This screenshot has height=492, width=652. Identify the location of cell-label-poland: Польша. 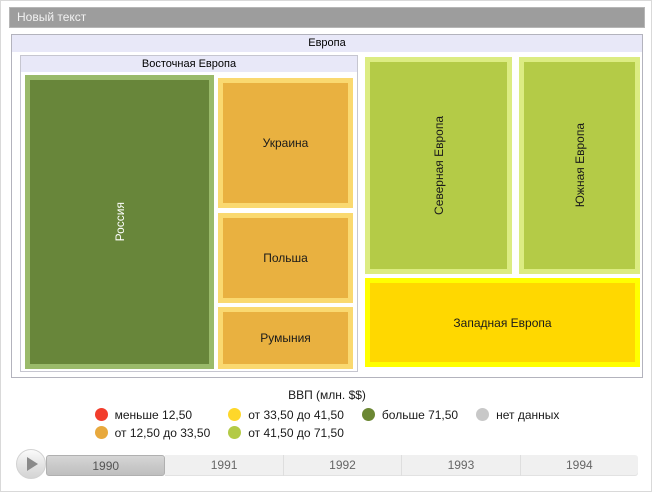
(285, 258).